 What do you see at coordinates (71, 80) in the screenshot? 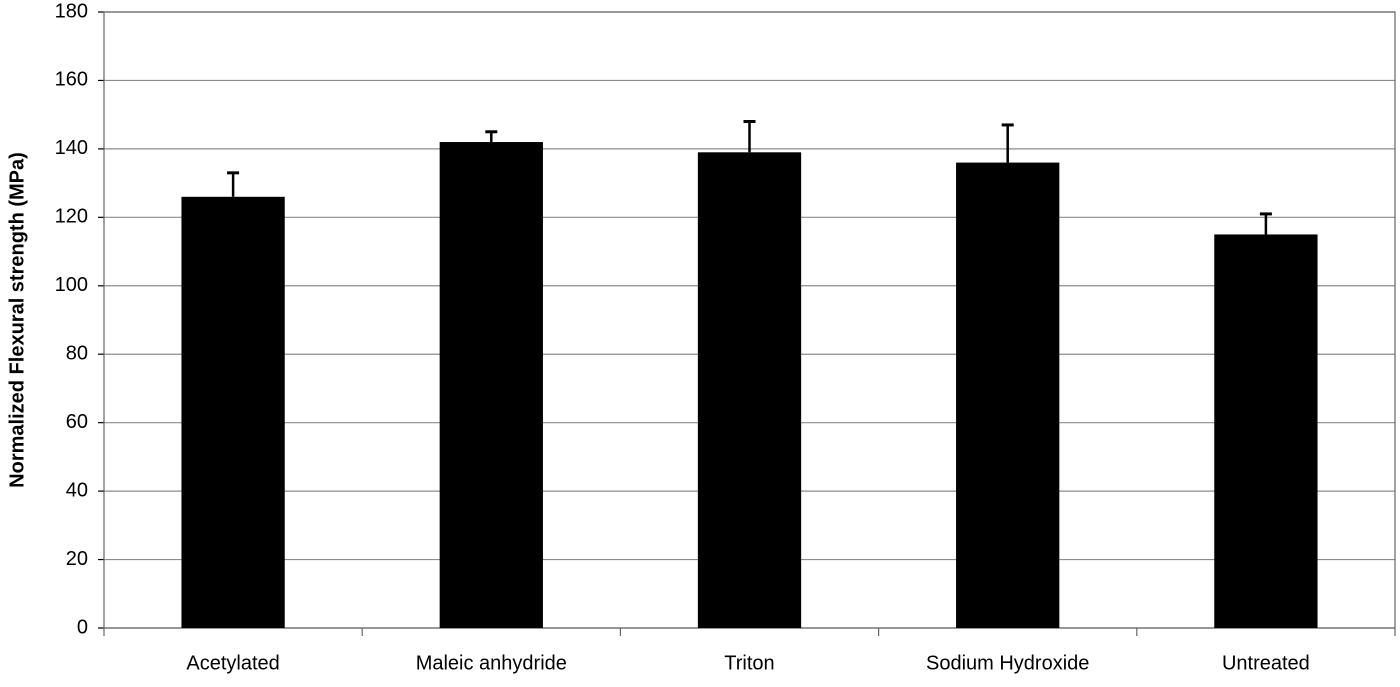
I see `y-tick-label: 160` at bounding box center [71, 80].